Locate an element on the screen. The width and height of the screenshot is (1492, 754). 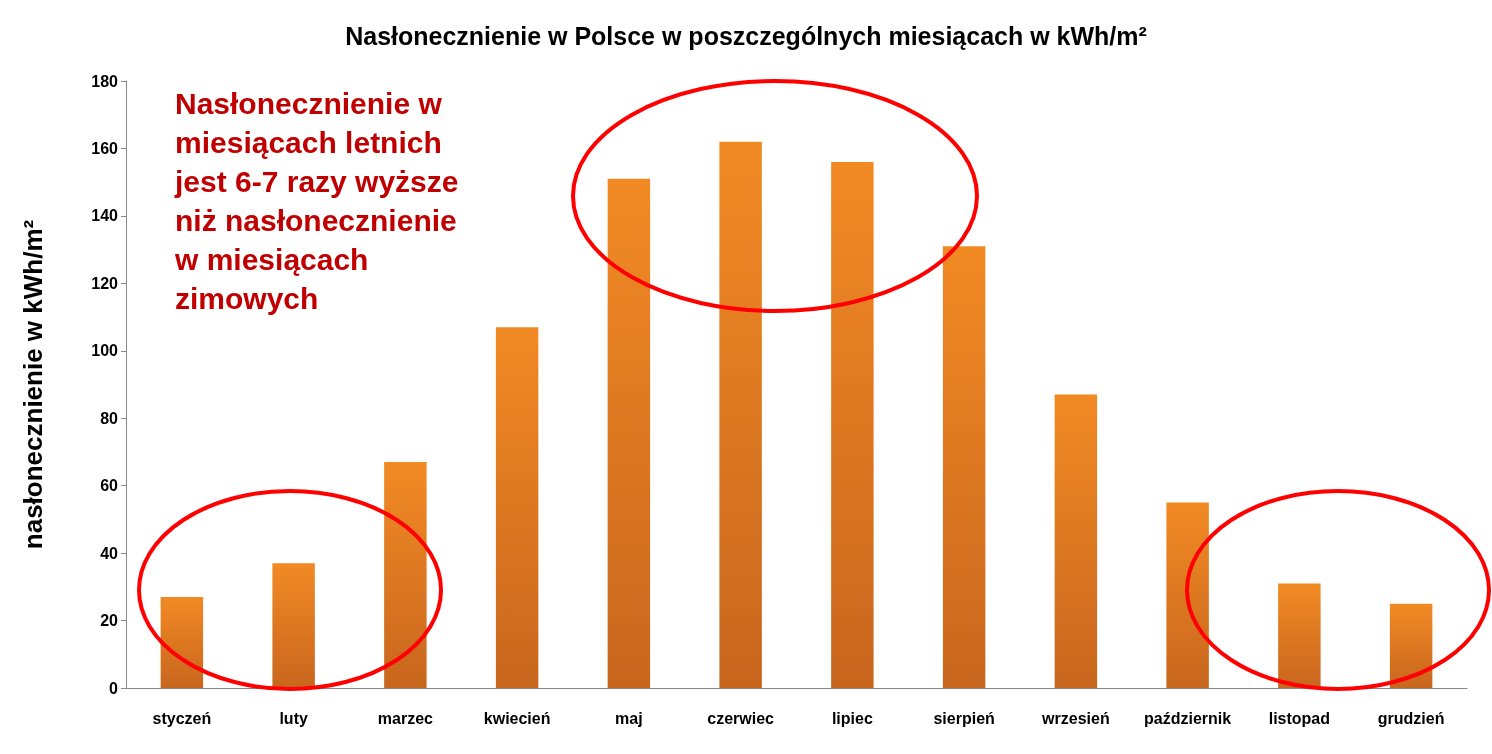
x-tick-label: luty is located at coordinates (293, 718).